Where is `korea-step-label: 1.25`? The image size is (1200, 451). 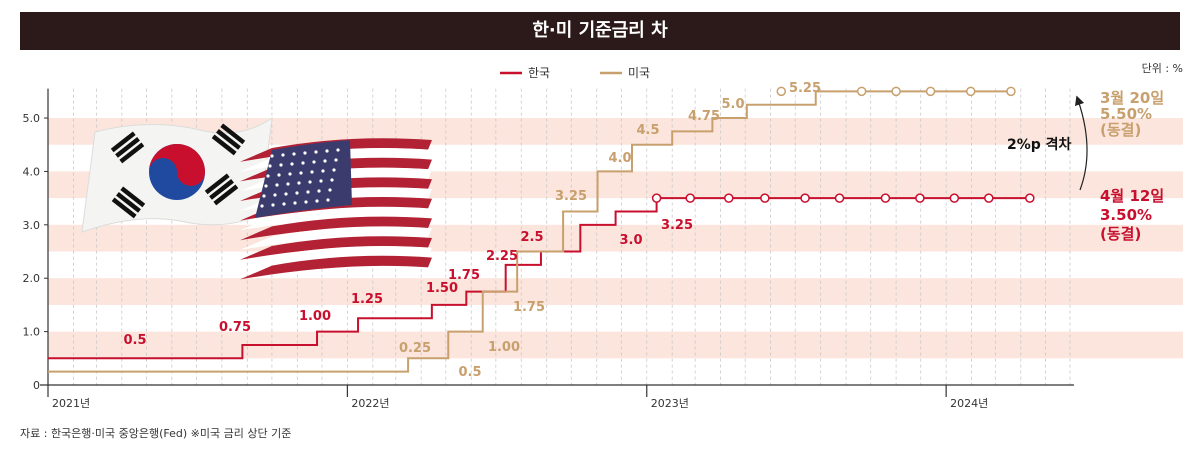
korea-step-label: 1.25 is located at coordinates (367, 299).